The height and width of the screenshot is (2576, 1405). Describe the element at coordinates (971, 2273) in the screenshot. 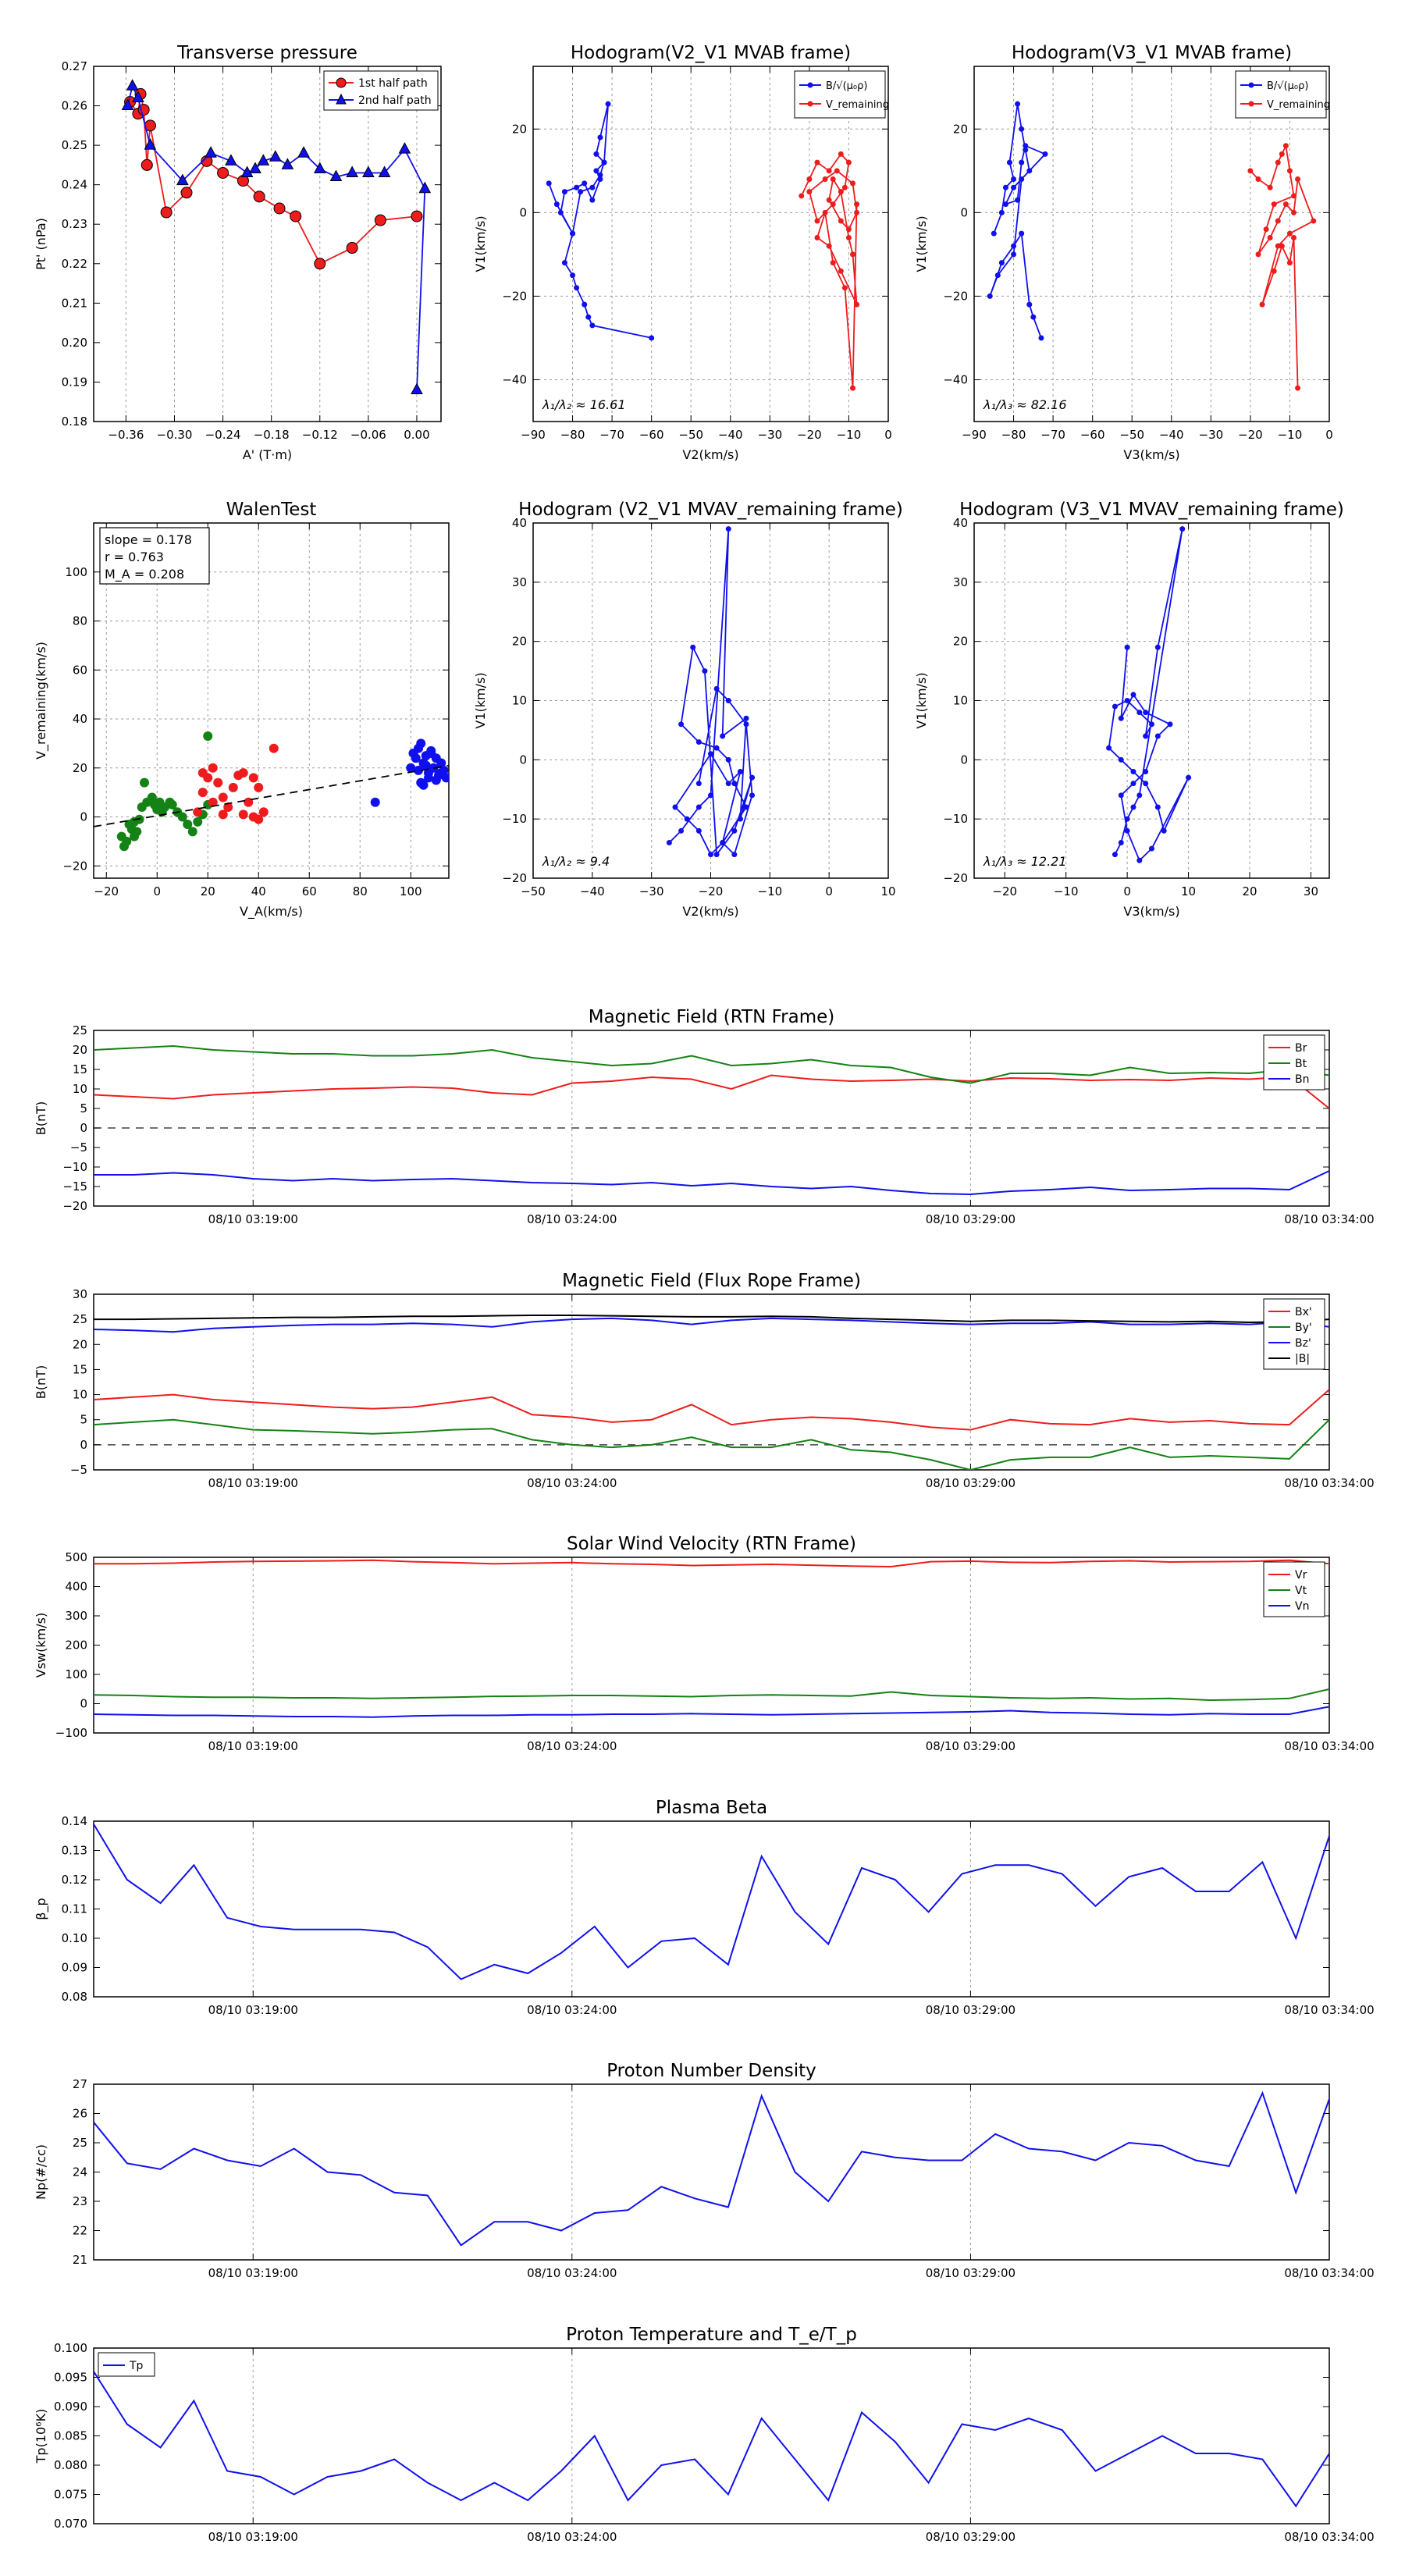

I see `x-tick-label: 08/10 03:29:00` at that location.